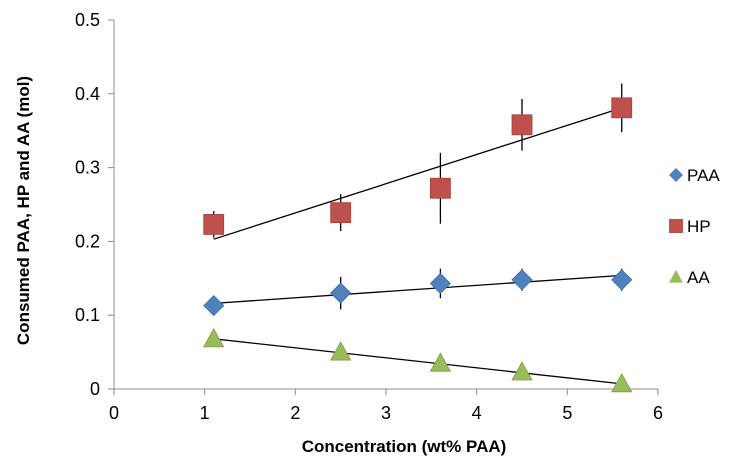 Image resolution: width=731 pixels, height=456 pixels. What do you see at coordinates (295, 413) in the screenshot?
I see `x-tick-label: 2` at bounding box center [295, 413].